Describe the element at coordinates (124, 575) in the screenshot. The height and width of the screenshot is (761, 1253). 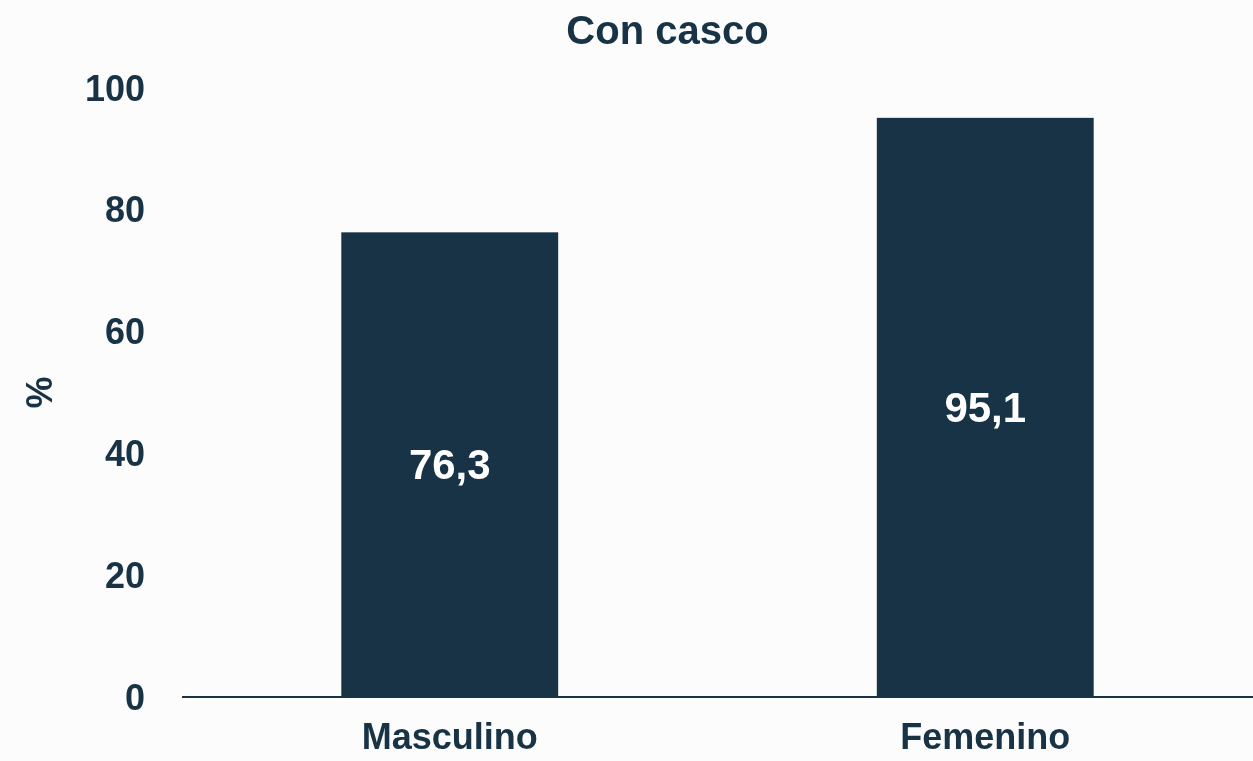
I see `y-tick-label: 20` at that location.